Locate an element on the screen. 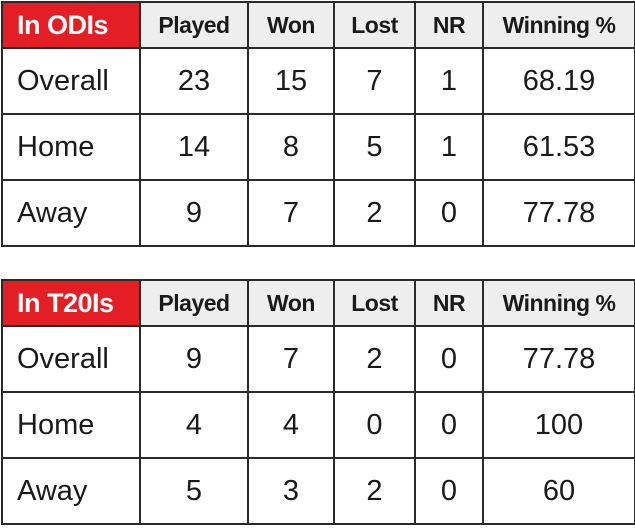  table-cell: 61.53 is located at coordinates (558, 147).